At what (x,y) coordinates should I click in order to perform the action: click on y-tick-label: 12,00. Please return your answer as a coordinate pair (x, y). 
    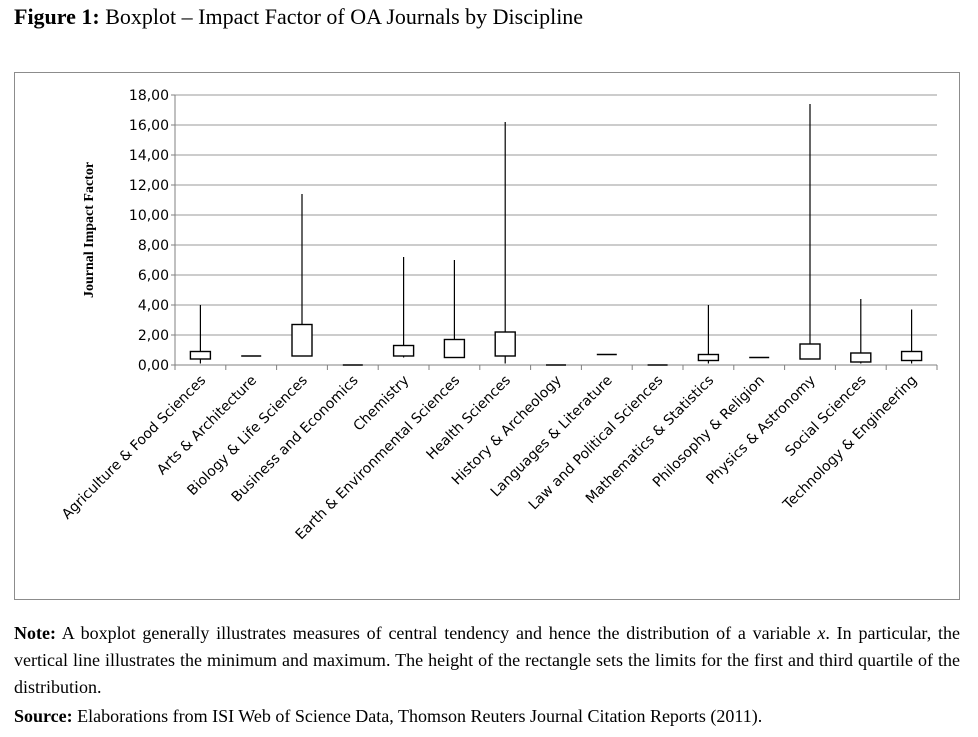
    Looking at the image, I should click on (149, 186).